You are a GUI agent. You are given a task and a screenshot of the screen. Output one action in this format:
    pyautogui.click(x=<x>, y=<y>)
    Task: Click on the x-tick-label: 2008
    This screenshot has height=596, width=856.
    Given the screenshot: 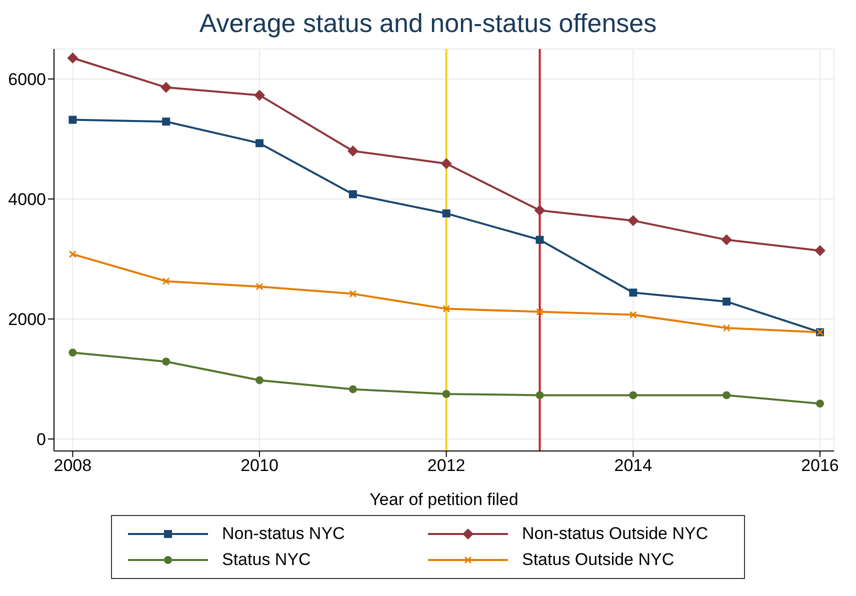 What is the action you would take?
    pyautogui.click(x=73, y=466)
    